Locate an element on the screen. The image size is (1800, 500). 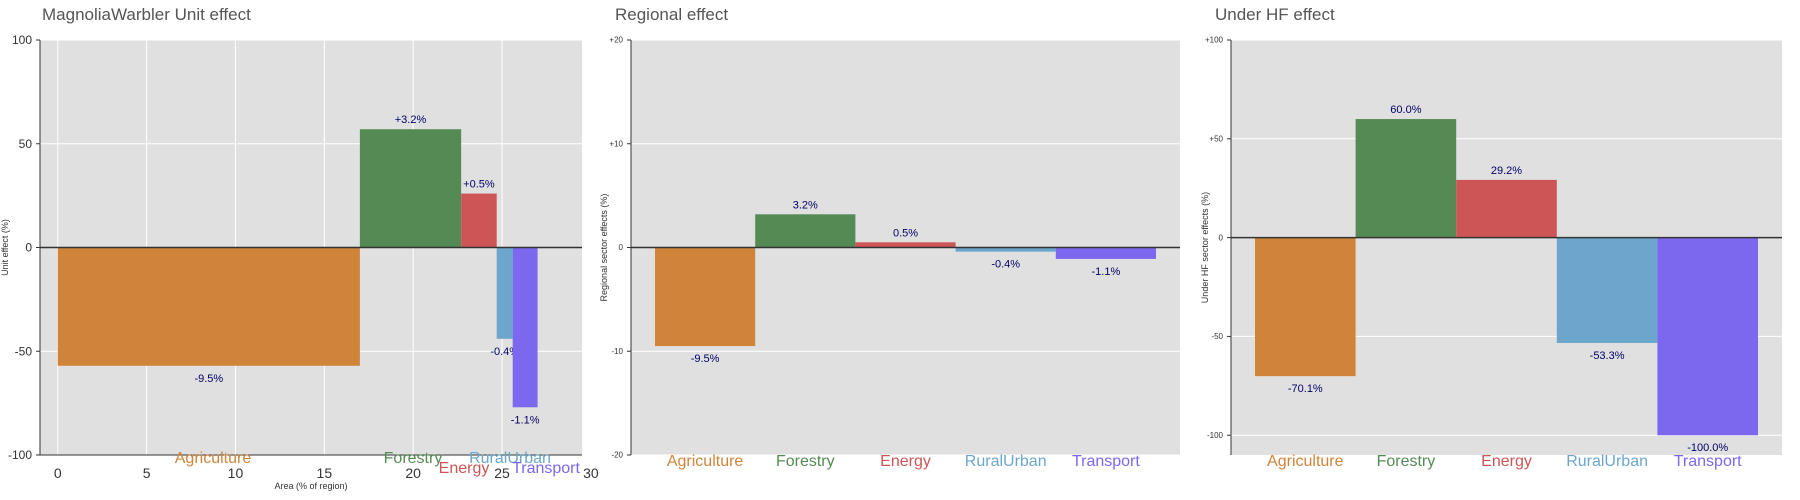
y-axis-title: Unit effect (%) is located at coordinates (5, 247).